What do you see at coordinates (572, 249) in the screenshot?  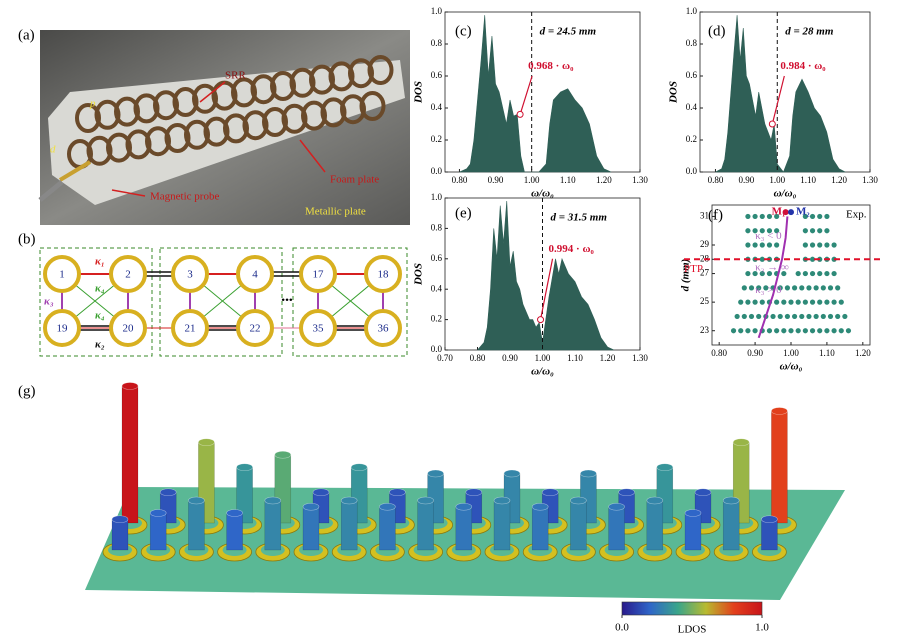 I see `marker-label: 0.994 · ω₀` at bounding box center [572, 249].